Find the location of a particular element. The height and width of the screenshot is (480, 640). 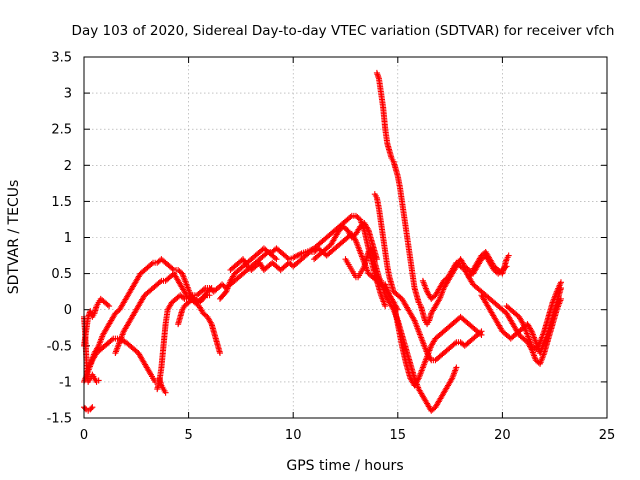

y-tick-label: 2.5 is located at coordinates (61, 130).